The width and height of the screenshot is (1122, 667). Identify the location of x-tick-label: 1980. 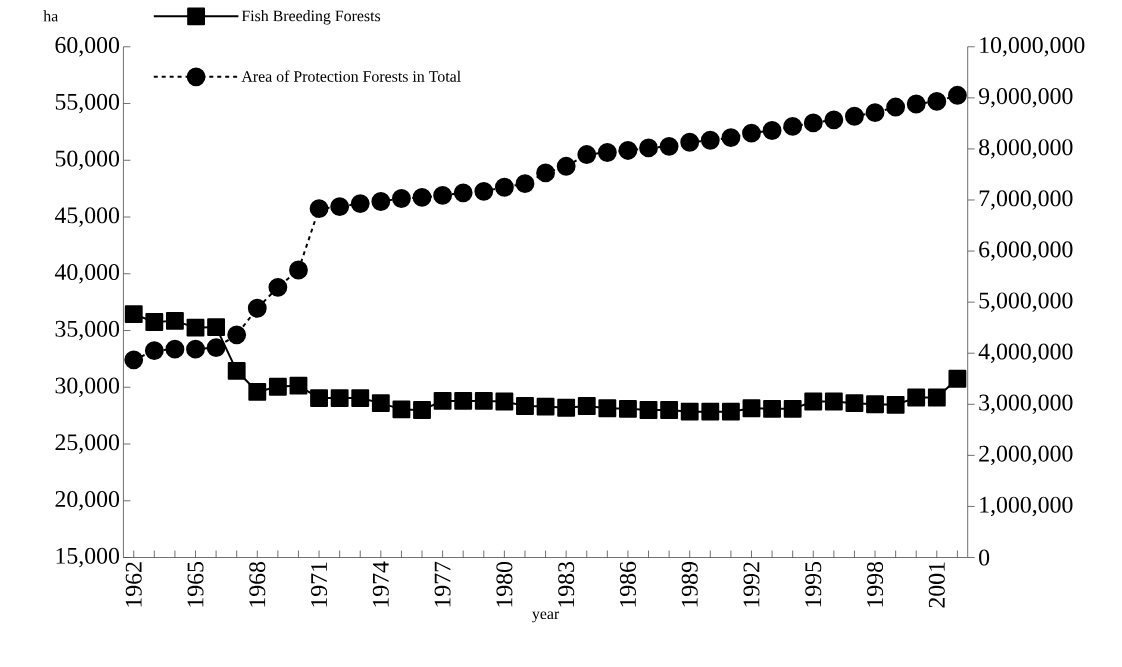
(504, 584).